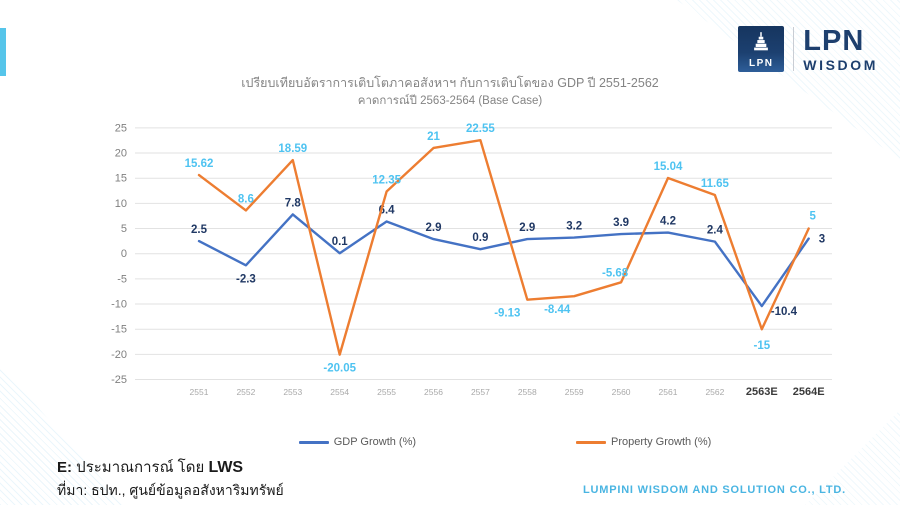 Image resolution: width=900 pixels, height=505 pixels. What do you see at coordinates (245, 392) in the screenshot?
I see `svg-text: 2552` at bounding box center [245, 392].